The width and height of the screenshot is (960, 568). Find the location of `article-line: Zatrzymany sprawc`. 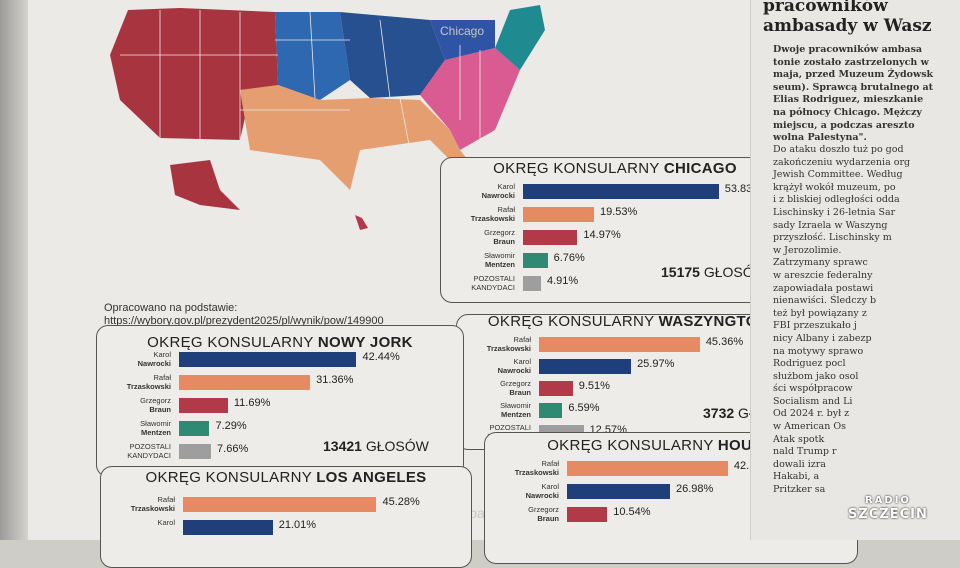

article-line: Zatrzymany sprawc is located at coordinates (820, 263).